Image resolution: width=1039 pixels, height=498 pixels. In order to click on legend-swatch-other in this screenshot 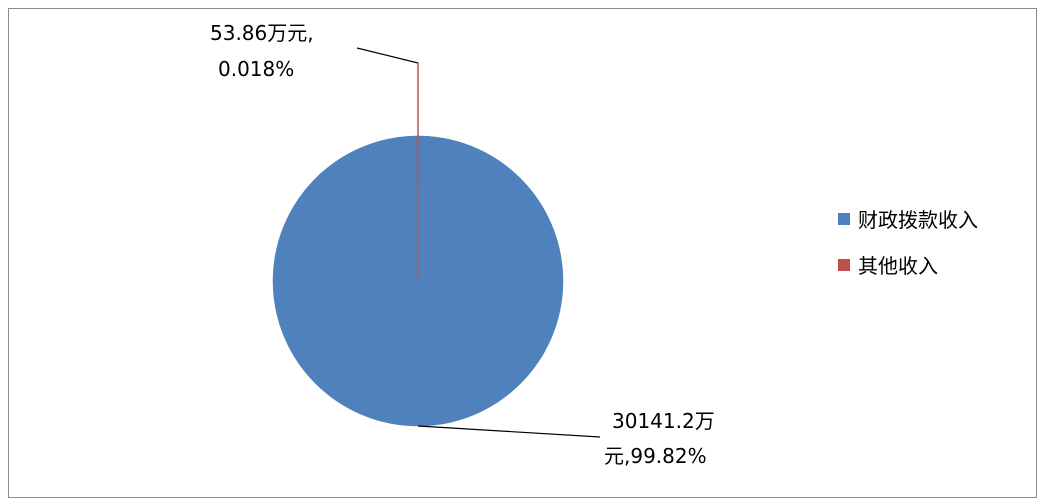, I will do `click(844, 265)`.